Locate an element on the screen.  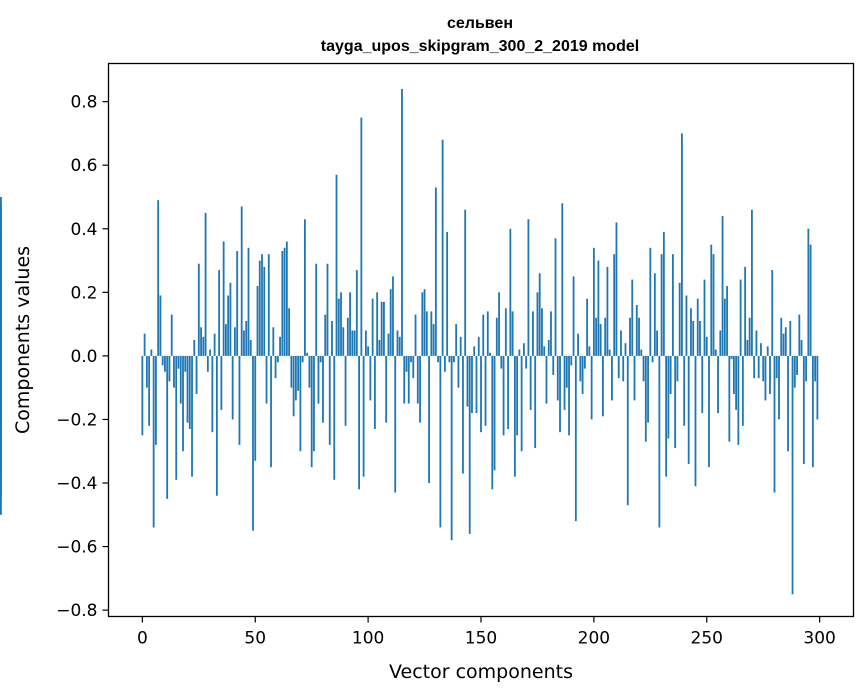
x-tick-label: 300 is located at coordinates (819, 639).